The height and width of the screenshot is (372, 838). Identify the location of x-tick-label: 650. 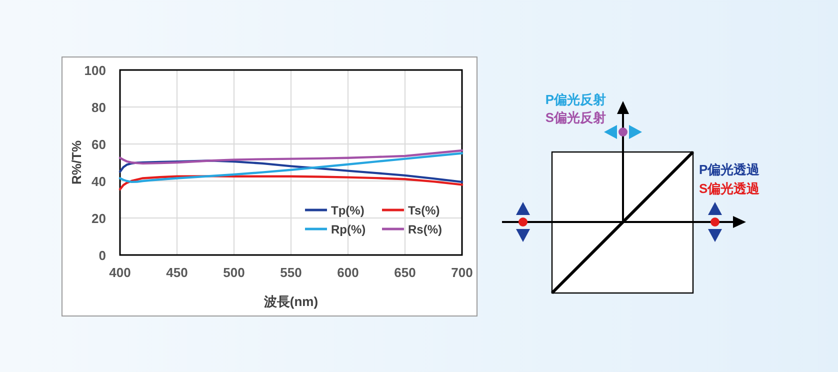
(405, 272).